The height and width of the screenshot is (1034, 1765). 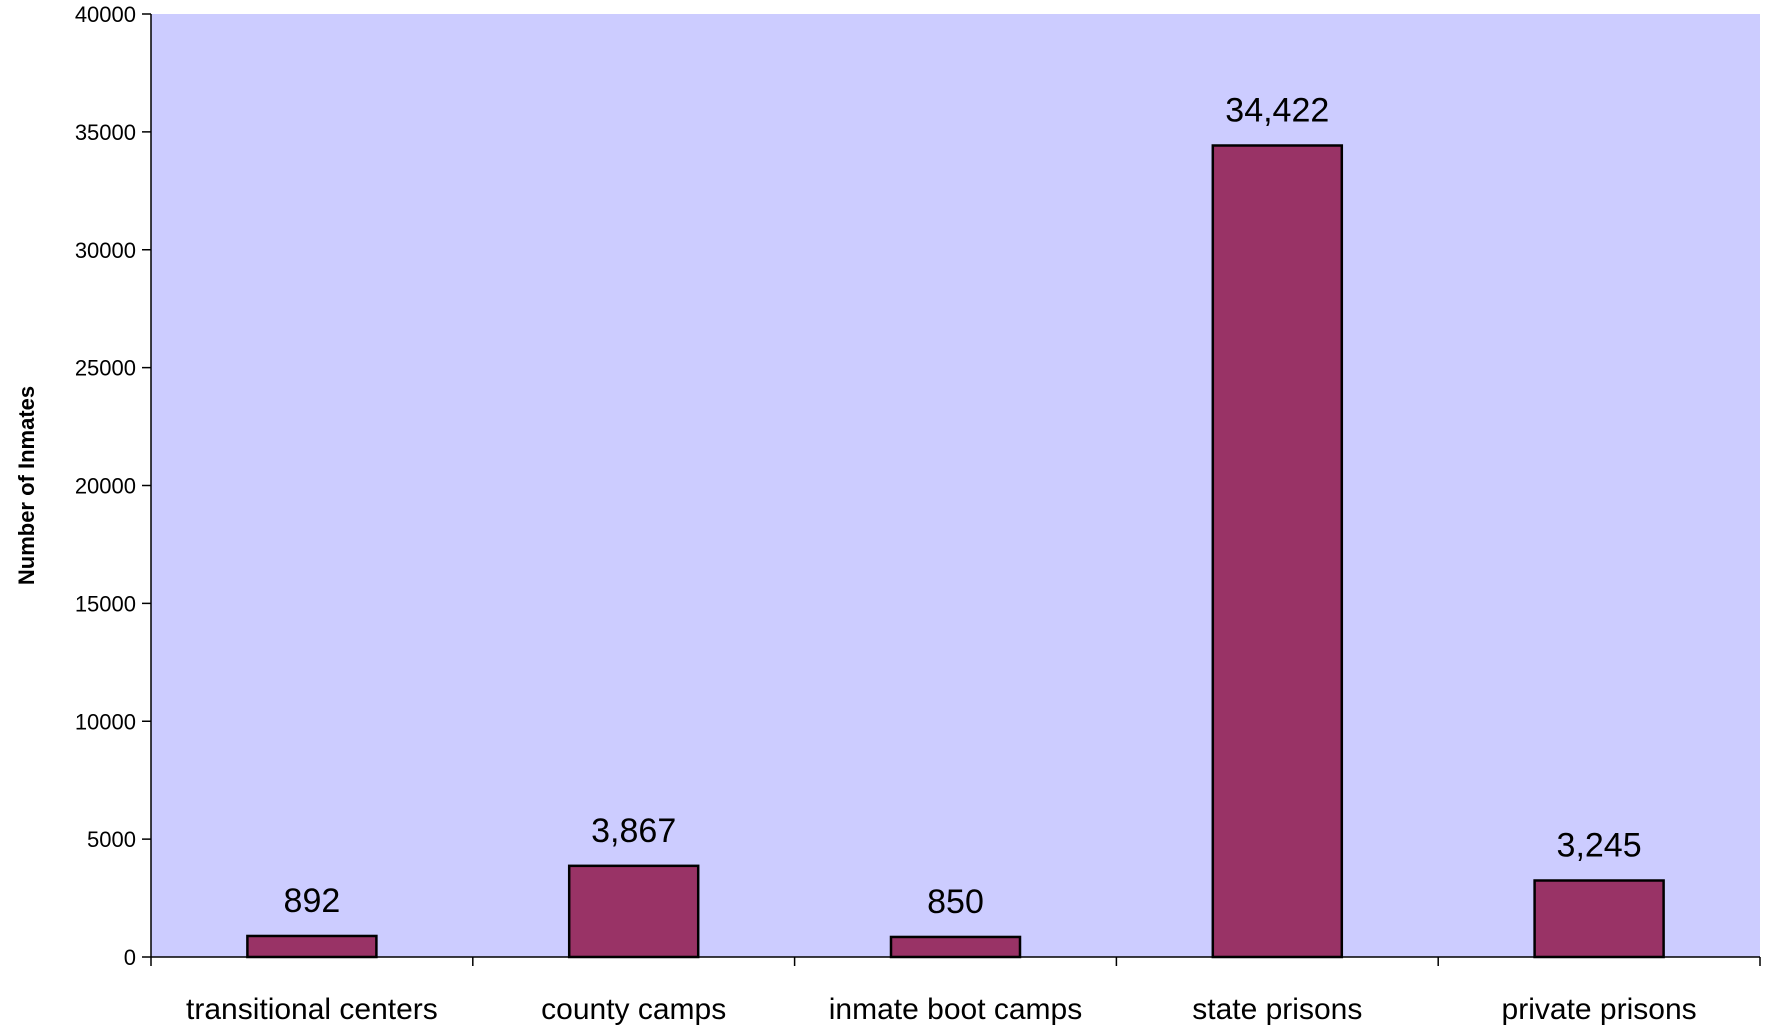 I want to click on y-tick-label: 10000, so click(x=105, y=721).